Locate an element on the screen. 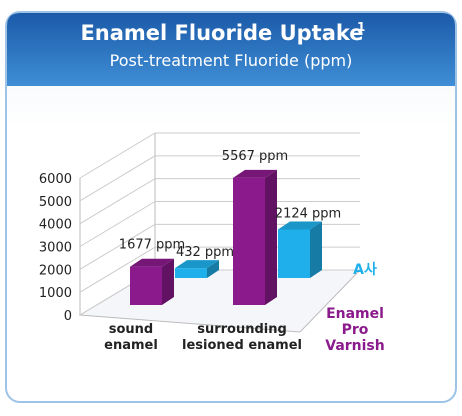  y-tick-label: 1000 is located at coordinates (55, 293).